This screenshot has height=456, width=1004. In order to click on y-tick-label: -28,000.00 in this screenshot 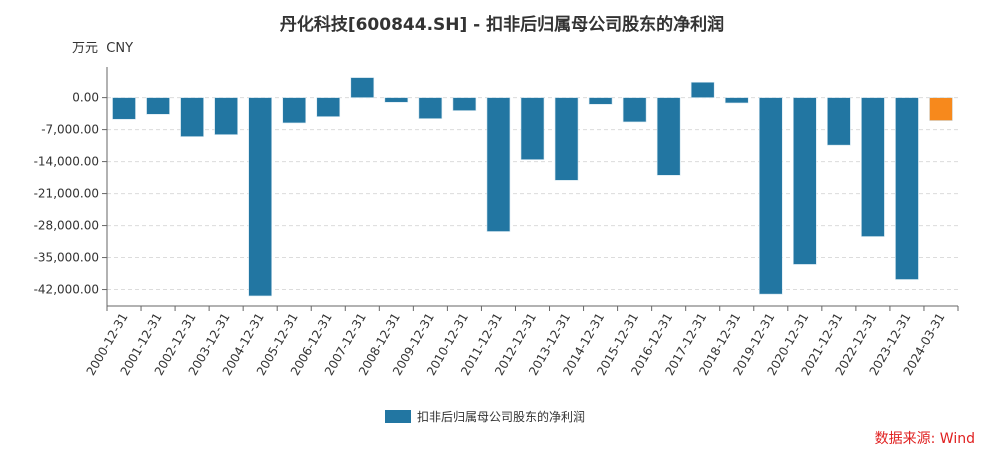, I will do `click(66, 226)`.